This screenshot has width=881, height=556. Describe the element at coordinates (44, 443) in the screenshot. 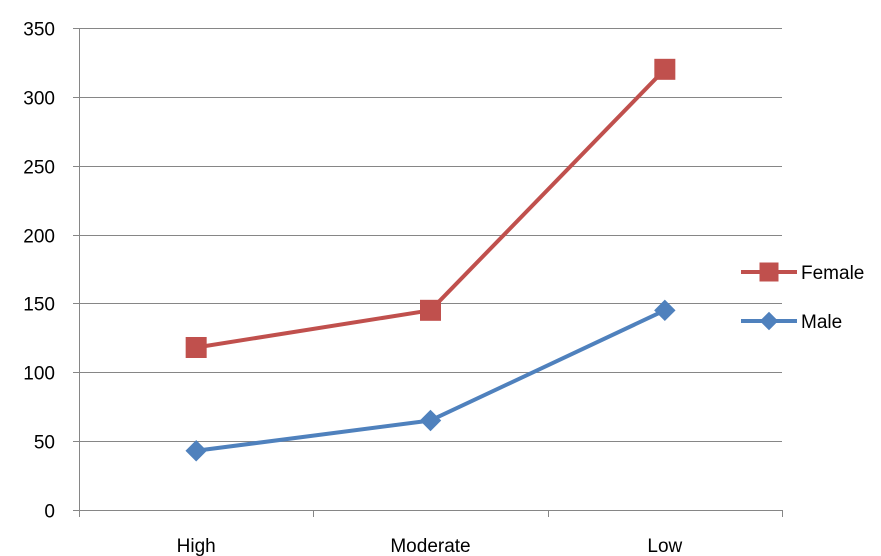

I see `y-tick-label: 50` at that location.